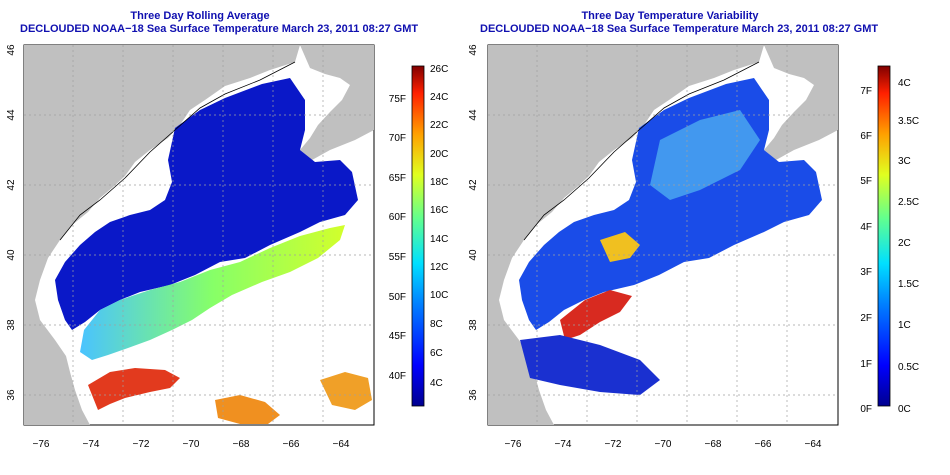 The image size is (950, 475). What do you see at coordinates (11, 395) in the screenshot?
I see `y-tick-left: 36` at bounding box center [11, 395].